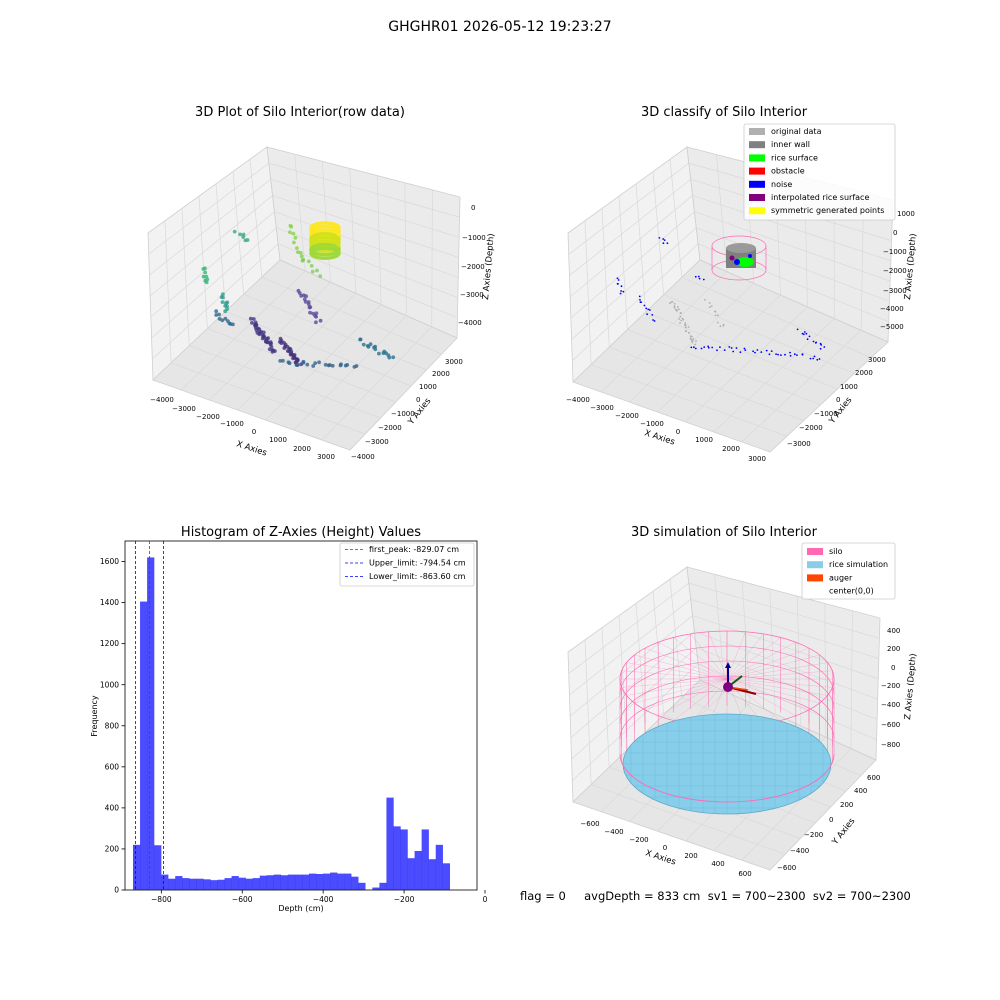 The width and height of the screenshot is (1000, 1000). What do you see at coordinates (724, 112) in the screenshot?
I see `panel-classify-title: 3D classify of Silo Interior` at bounding box center [724, 112].